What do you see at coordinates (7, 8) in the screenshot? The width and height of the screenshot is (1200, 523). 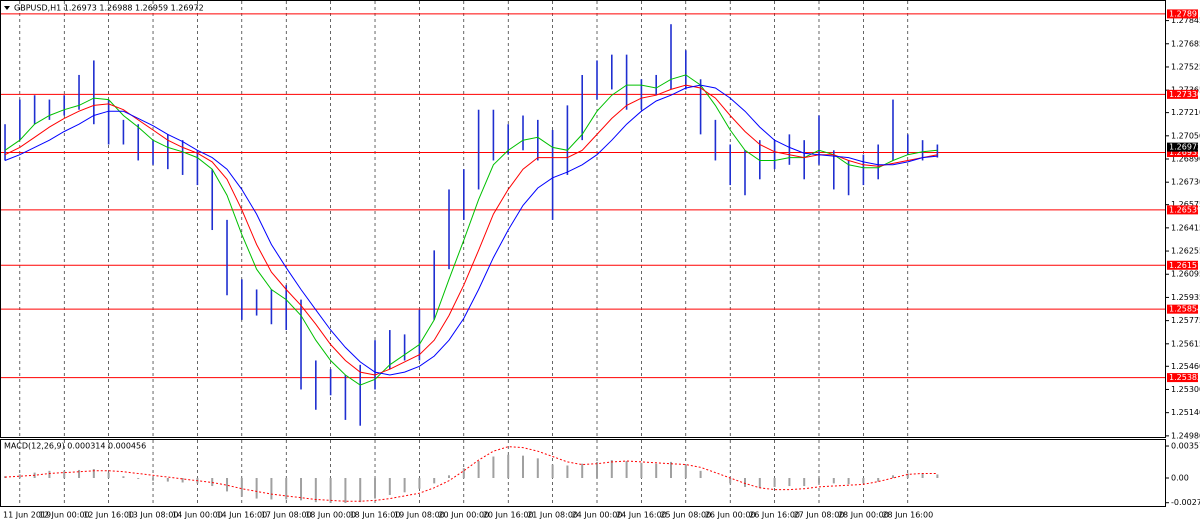 I see `panel-menu-icon` at bounding box center [7, 8].